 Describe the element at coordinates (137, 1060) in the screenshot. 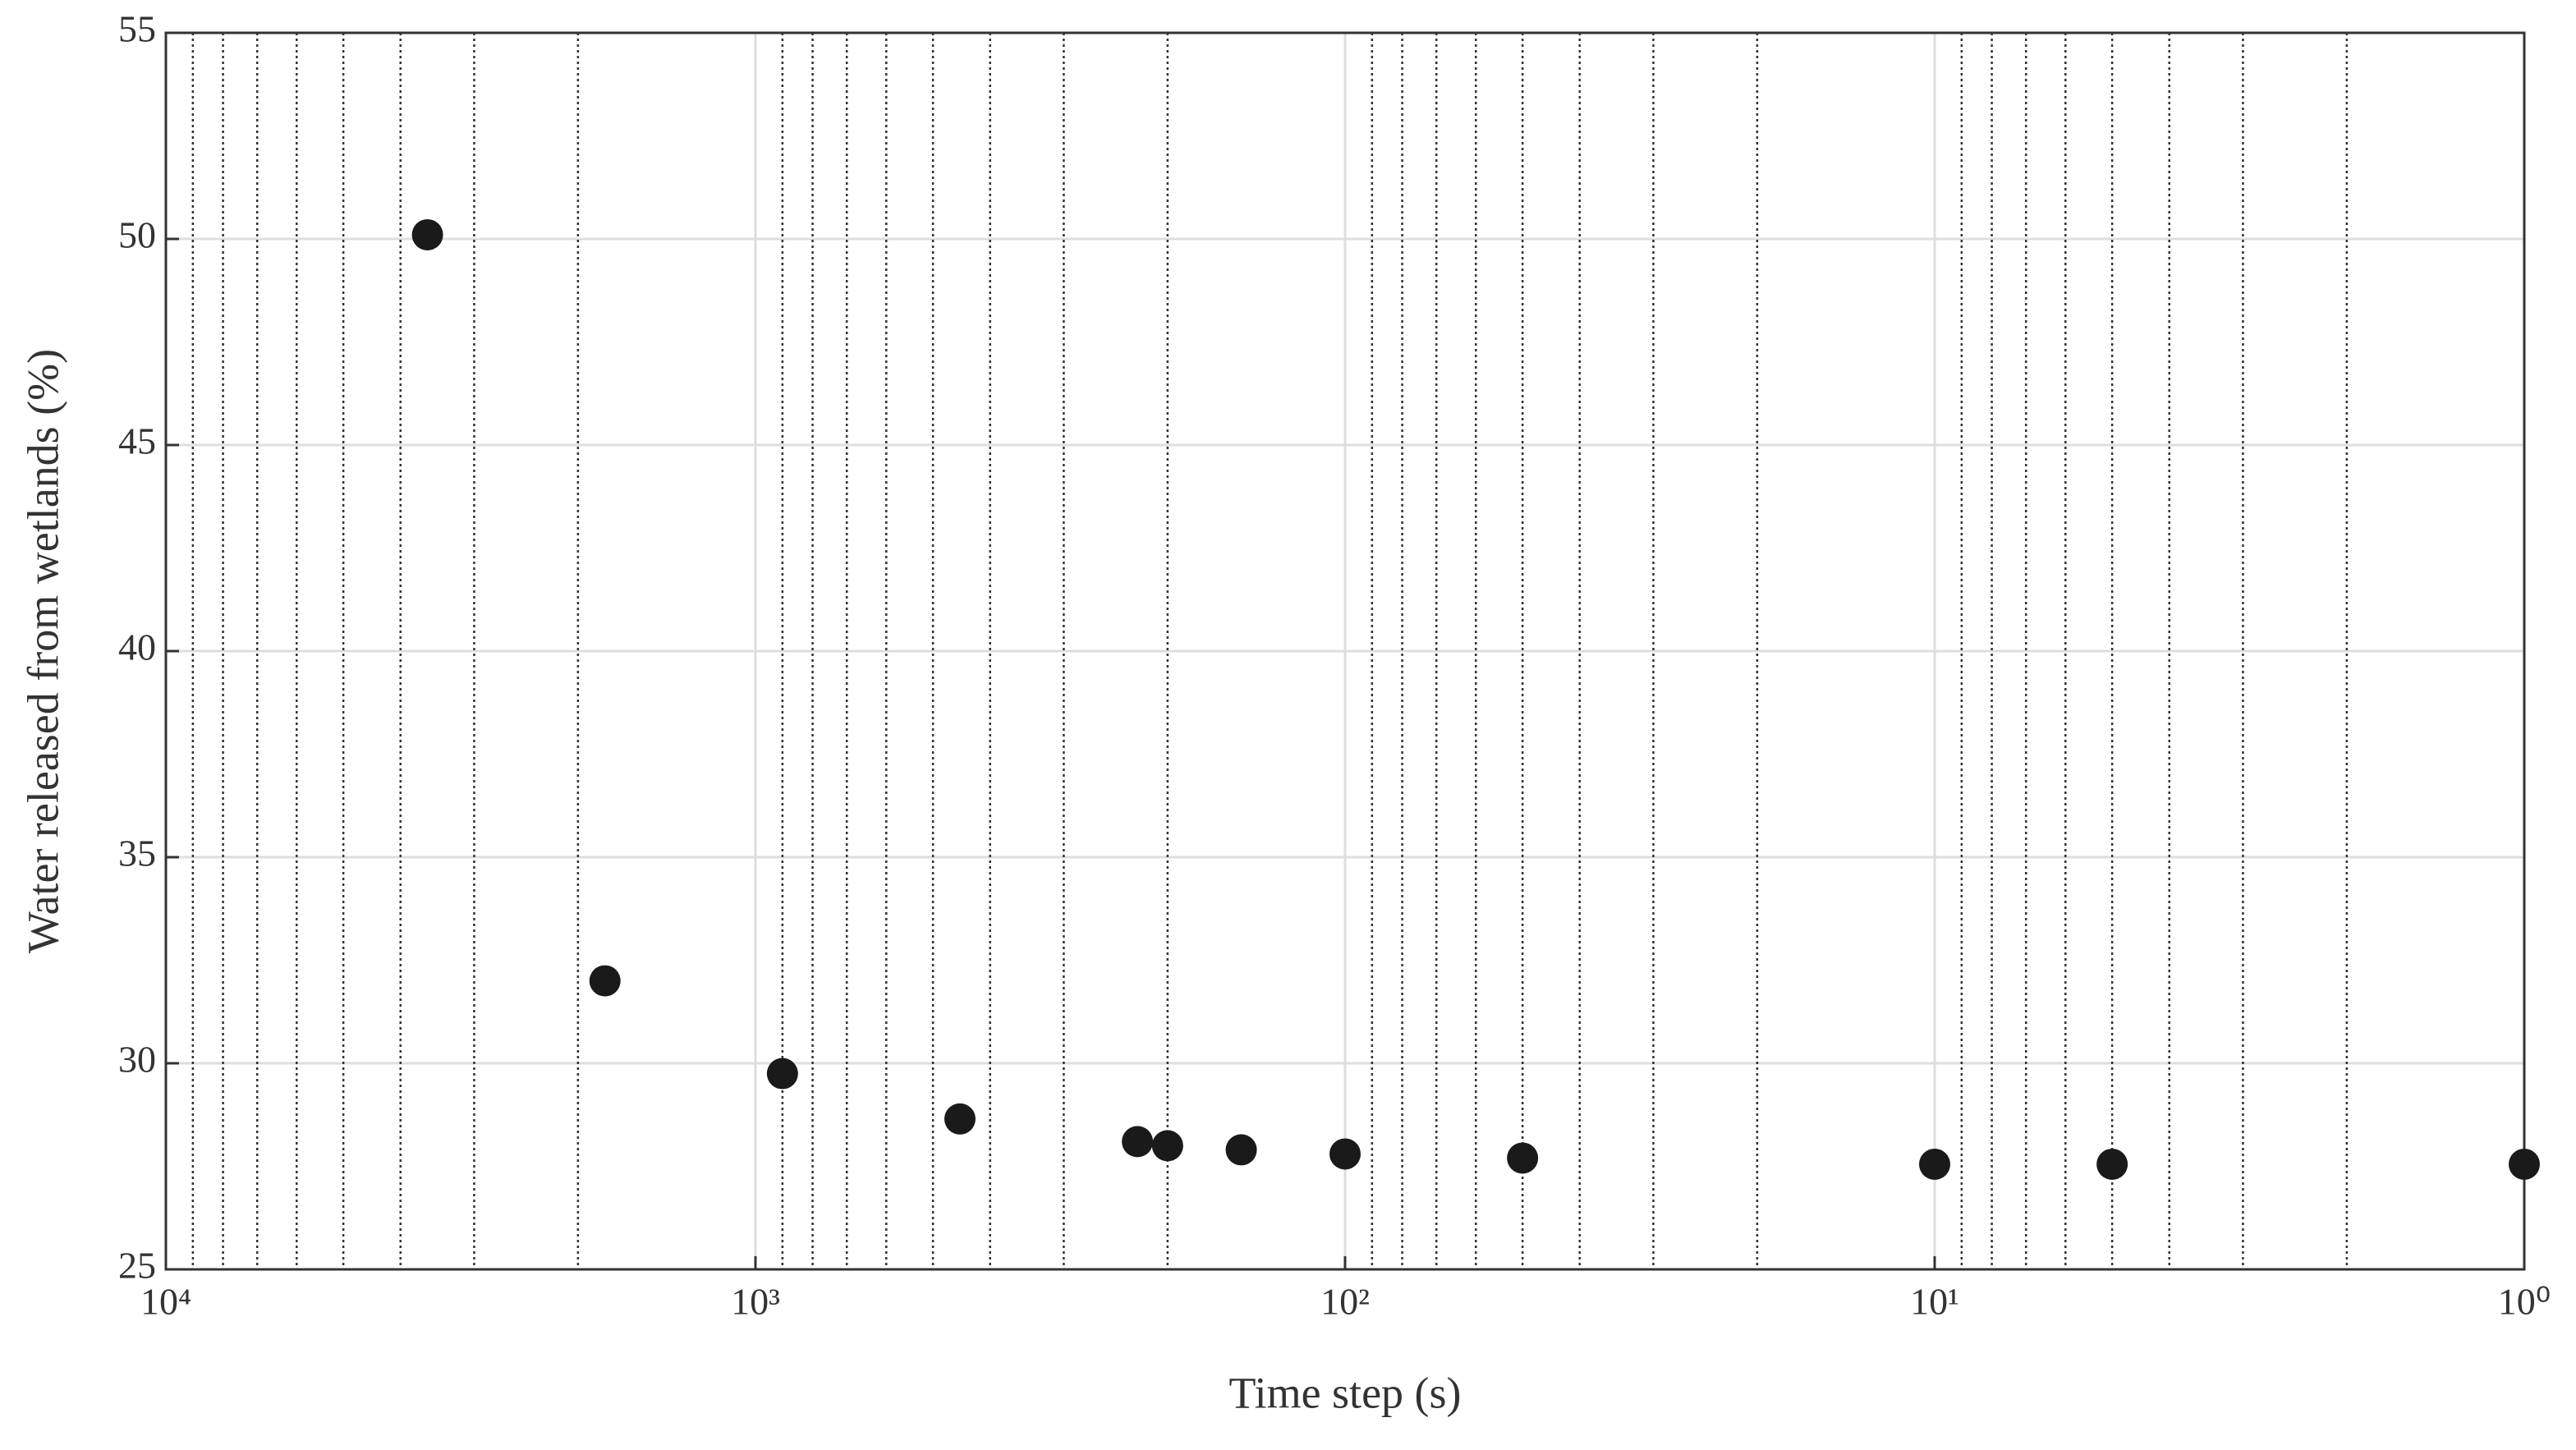

I see `y-tick-label: 30` at that location.